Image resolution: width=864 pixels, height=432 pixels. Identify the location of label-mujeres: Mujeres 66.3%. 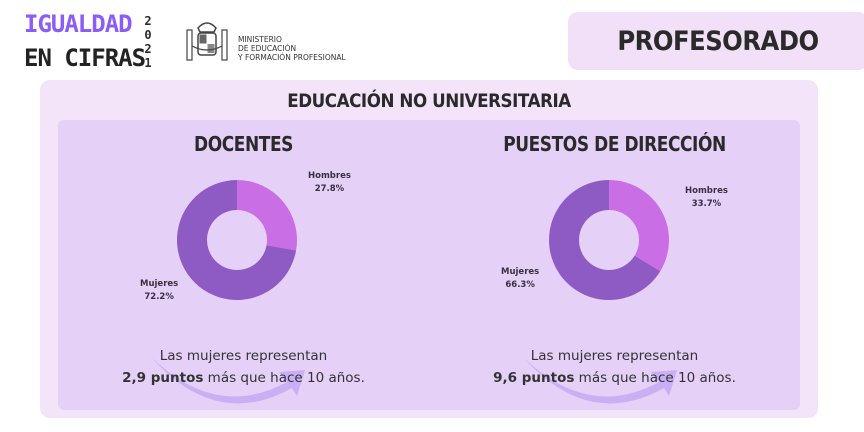
(520, 278).